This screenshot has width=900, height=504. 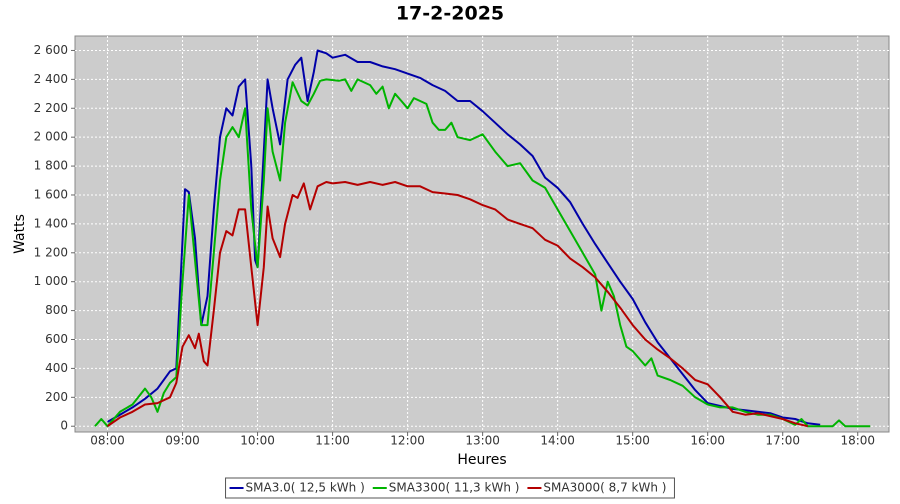 I want to click on y-tick-label: 800, so click(x=56, y=310).